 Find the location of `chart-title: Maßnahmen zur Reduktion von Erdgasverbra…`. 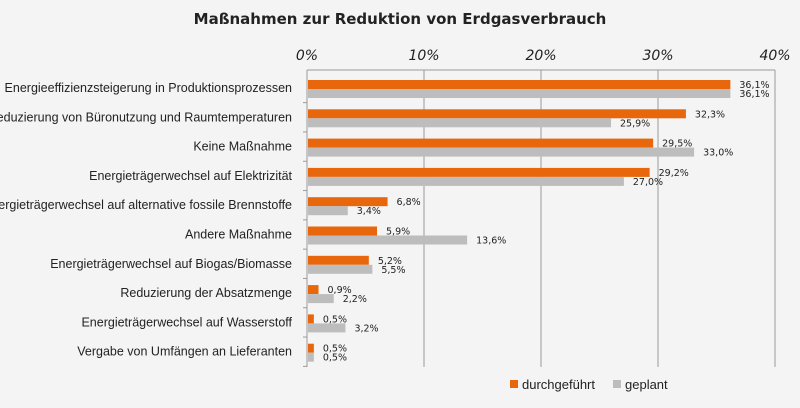

chart-title: Maßnahmen zur Reduktion von Erdgasverbra… is located at coordinates (400, 19).